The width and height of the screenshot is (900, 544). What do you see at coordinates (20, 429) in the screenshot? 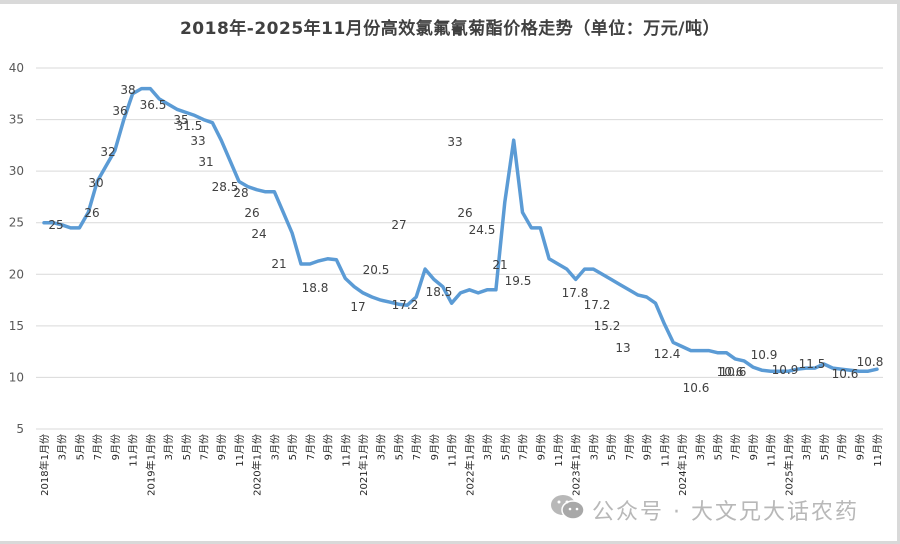
I see `y-tick-label: 5` at bounding box center [20, 429].